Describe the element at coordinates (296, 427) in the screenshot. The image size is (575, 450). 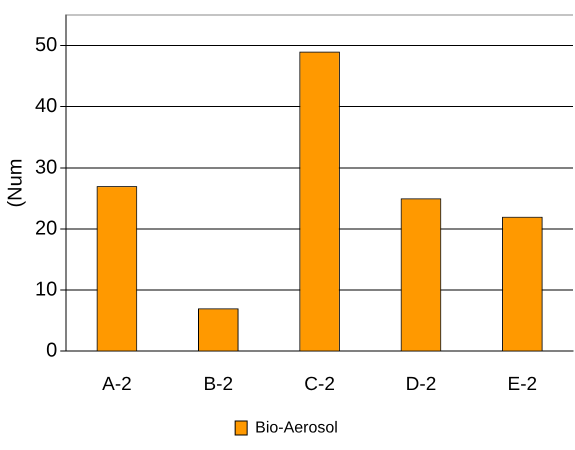
I see `legend-label: Bio-Aerosol` at that location.